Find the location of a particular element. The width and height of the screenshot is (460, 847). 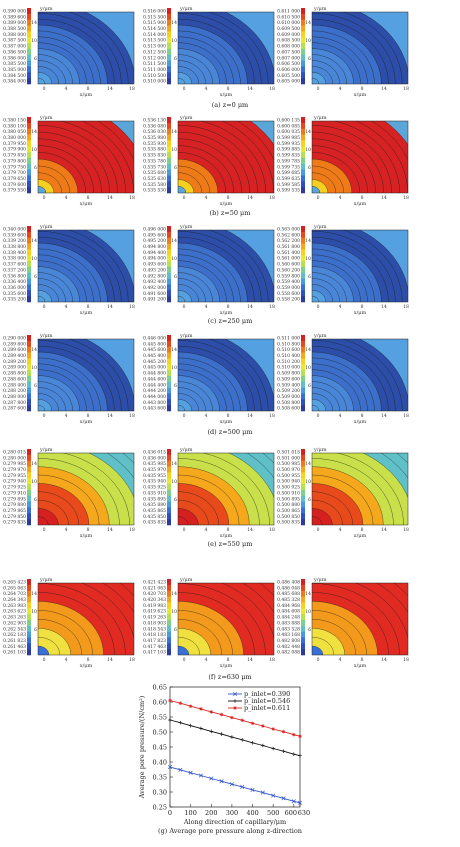

colorbar-label: 0.435 895 is located at coordinates (154, 499).